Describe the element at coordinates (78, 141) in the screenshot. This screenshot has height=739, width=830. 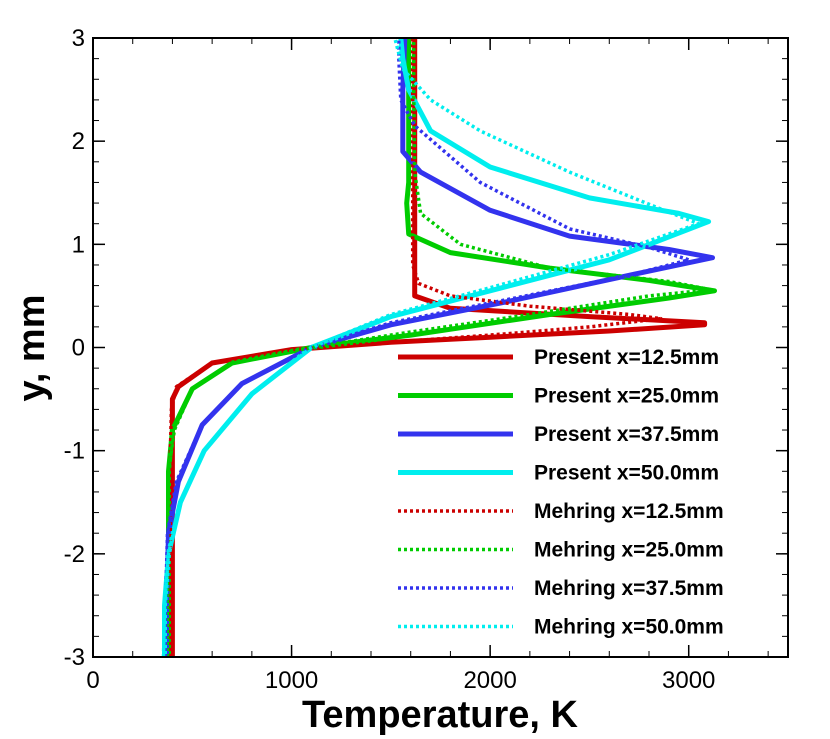
I see `y-tick-label: 2` at that location.